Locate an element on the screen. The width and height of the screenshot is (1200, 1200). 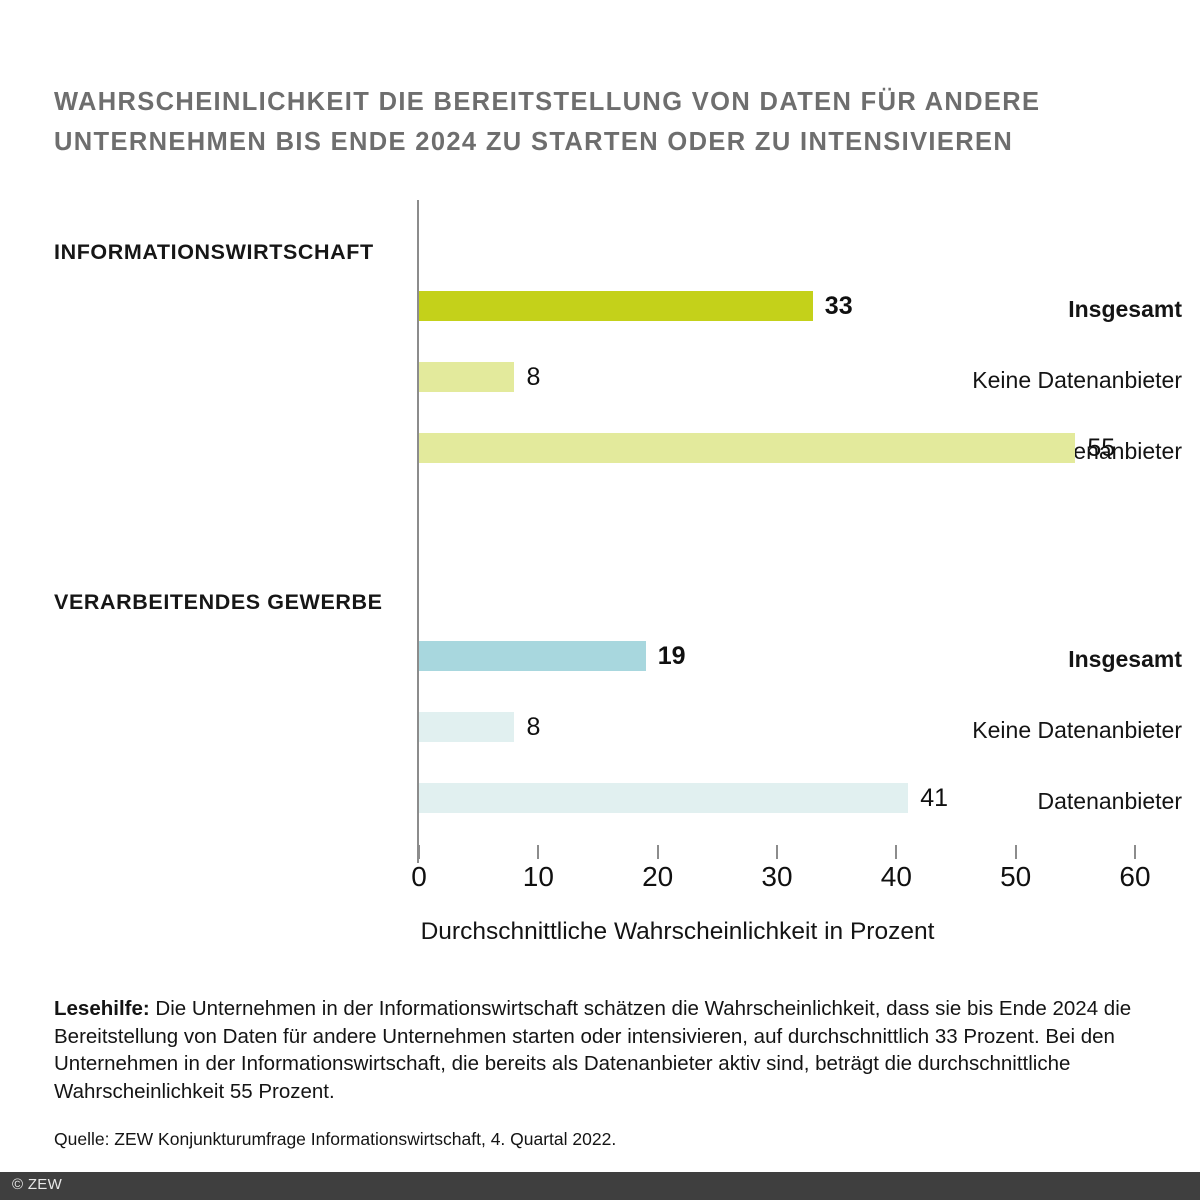
x-tick-label: 30 is located at coordinates (777, 876).